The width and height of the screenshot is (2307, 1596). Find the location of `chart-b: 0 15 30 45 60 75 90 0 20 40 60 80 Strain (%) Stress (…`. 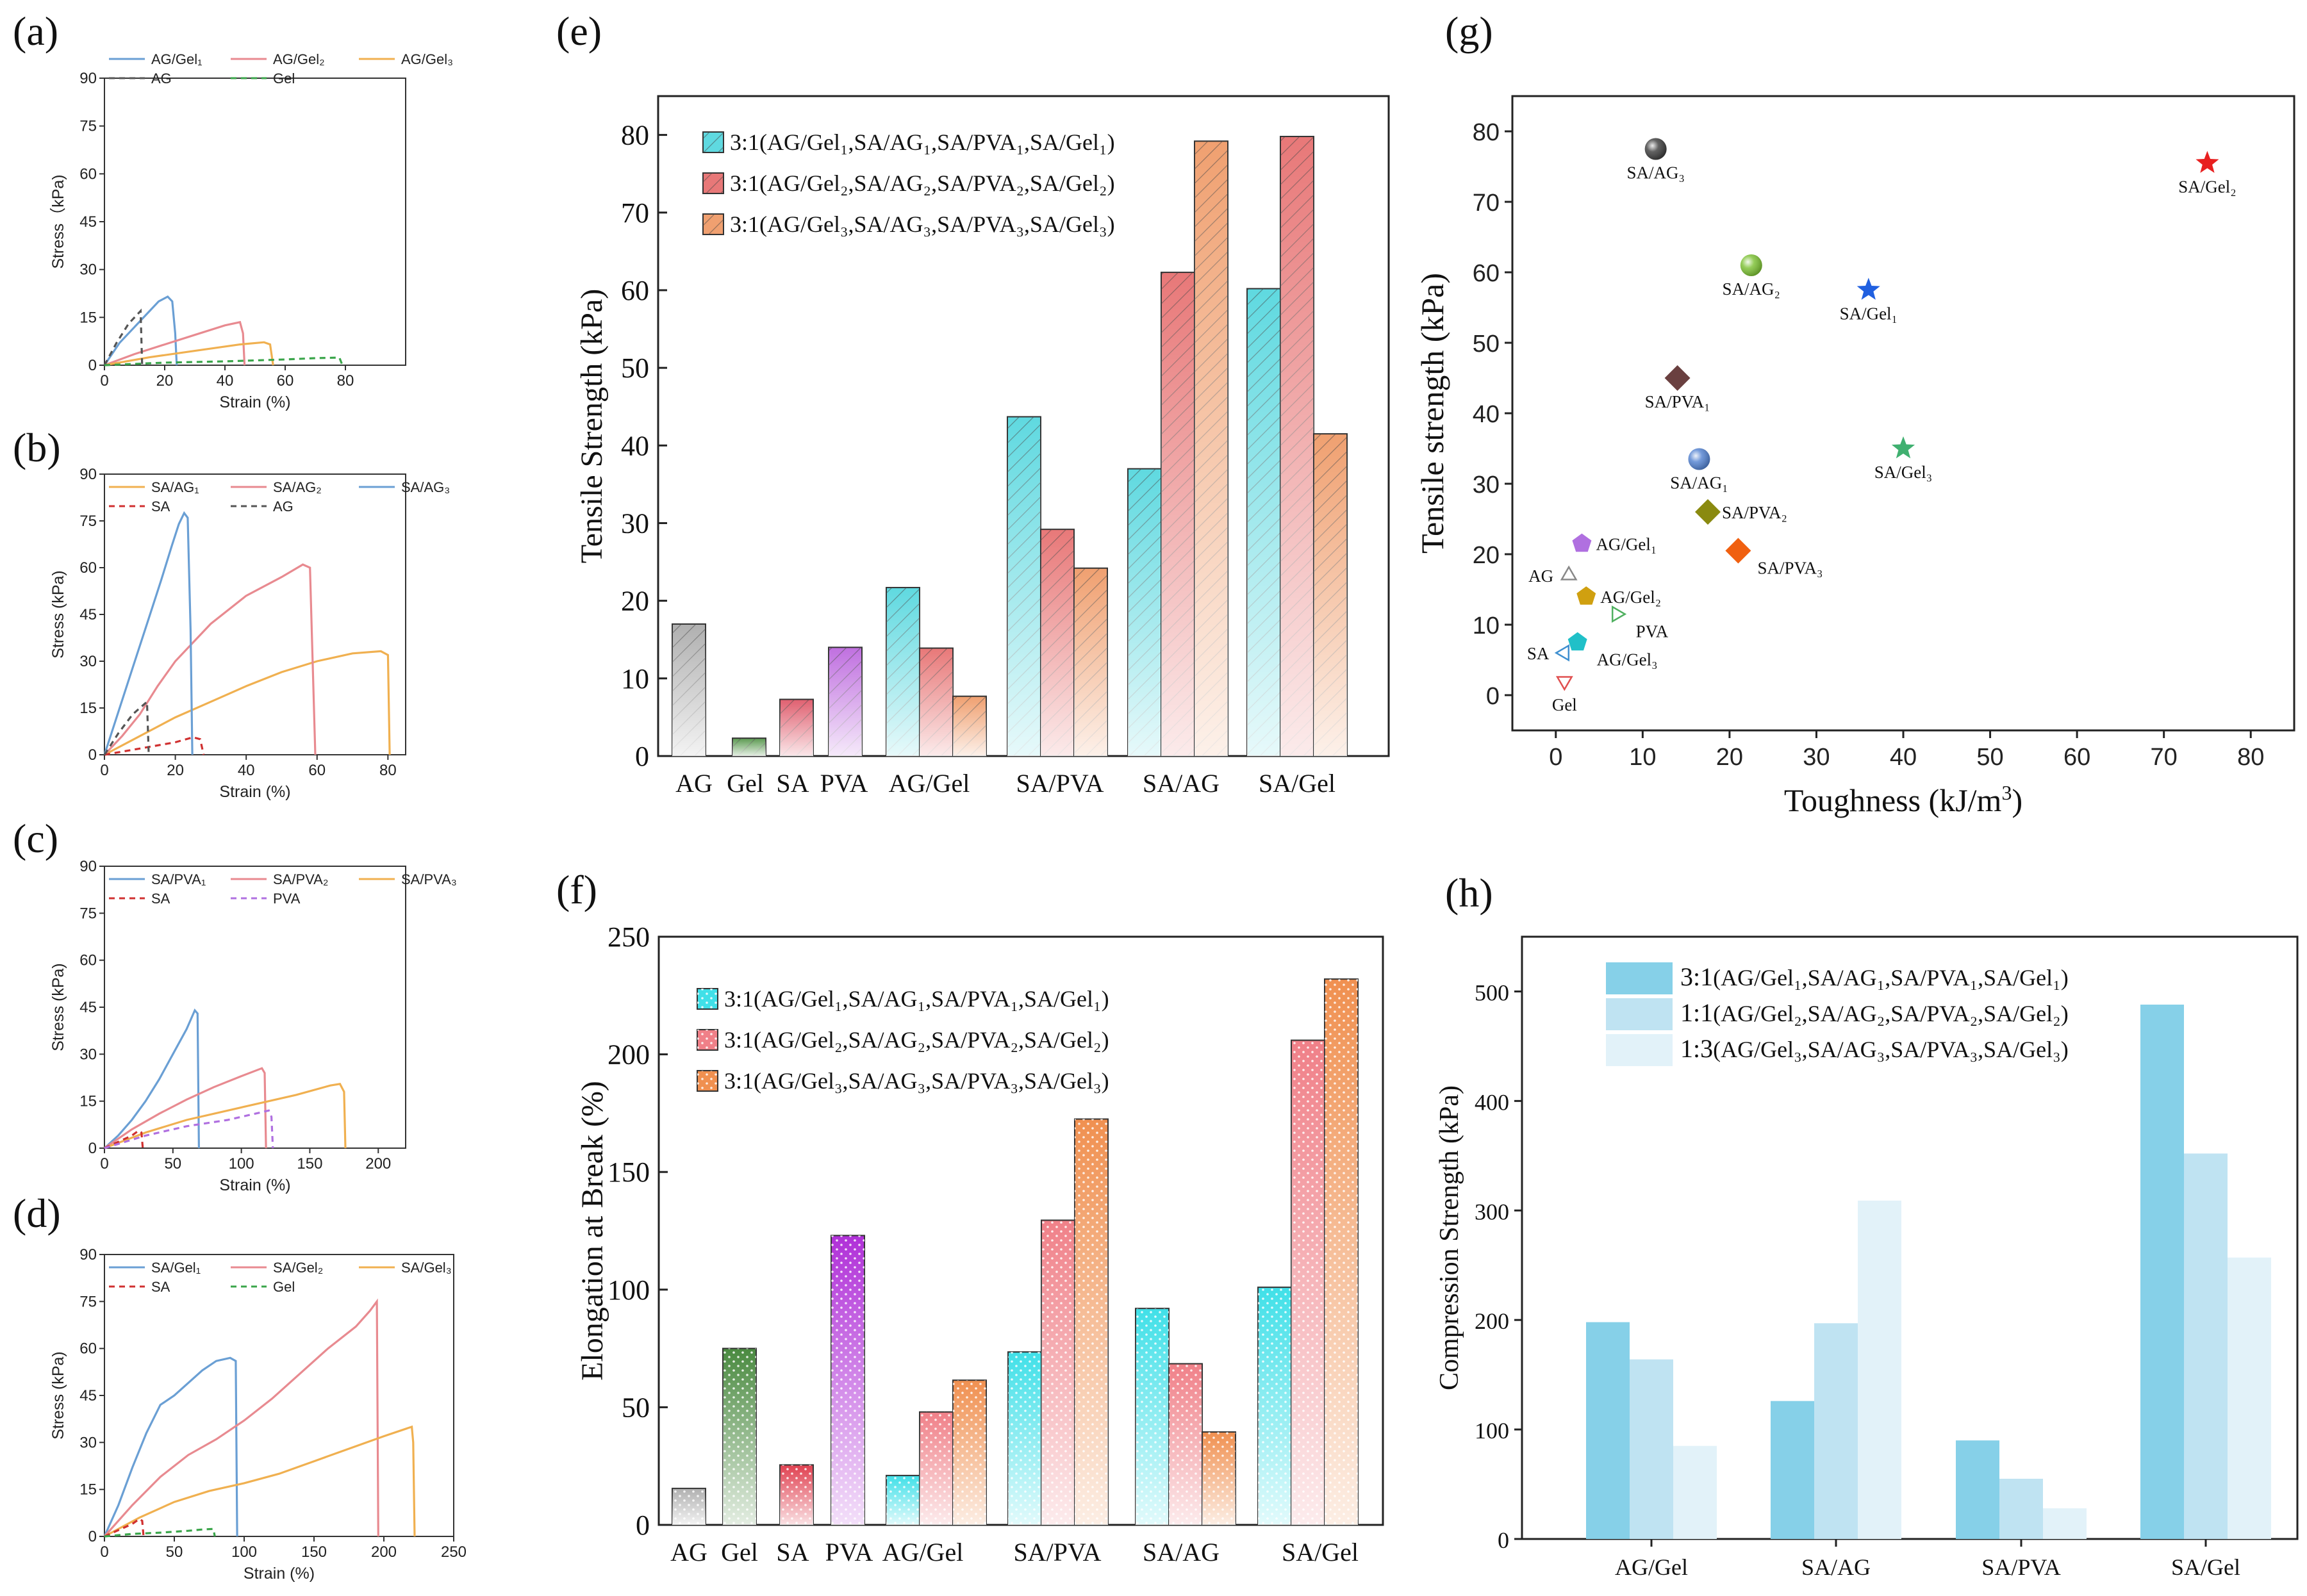

chart-b: 0 15 30 45 60 75 90 0 20 40 60 80 Strain (%) Stress (… is located at coordinates (249, 633).